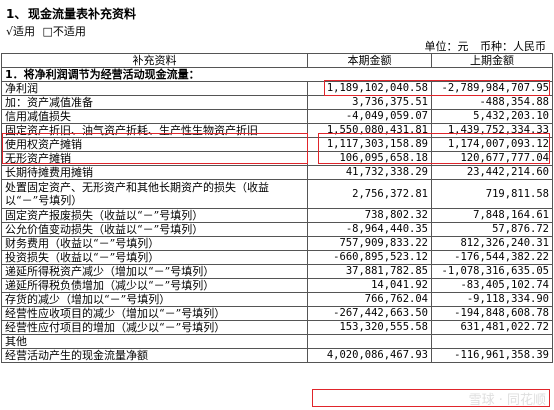 This screenshot has width=554, height=410. What do you see at coordinates (369, 116) in the screenshot?
I see `current-amount: -4,049,059.07` at bounding box center [369, 116].